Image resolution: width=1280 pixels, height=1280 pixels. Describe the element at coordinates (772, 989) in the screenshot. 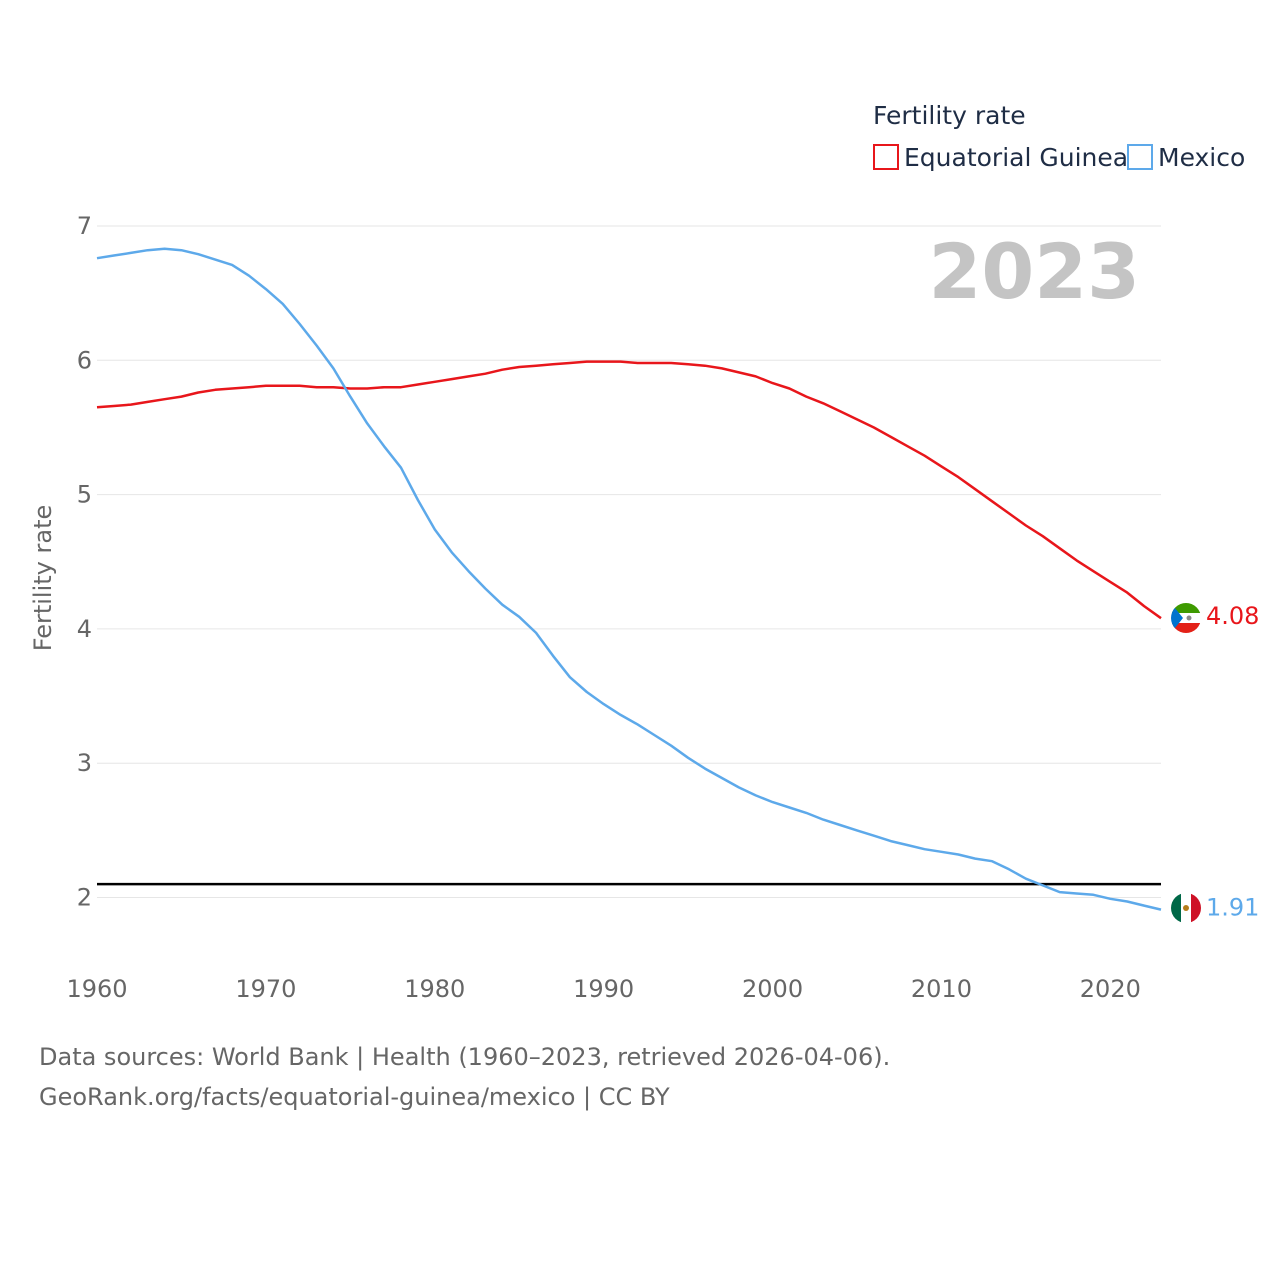

I see `x-tick-label: 2000` at that location.